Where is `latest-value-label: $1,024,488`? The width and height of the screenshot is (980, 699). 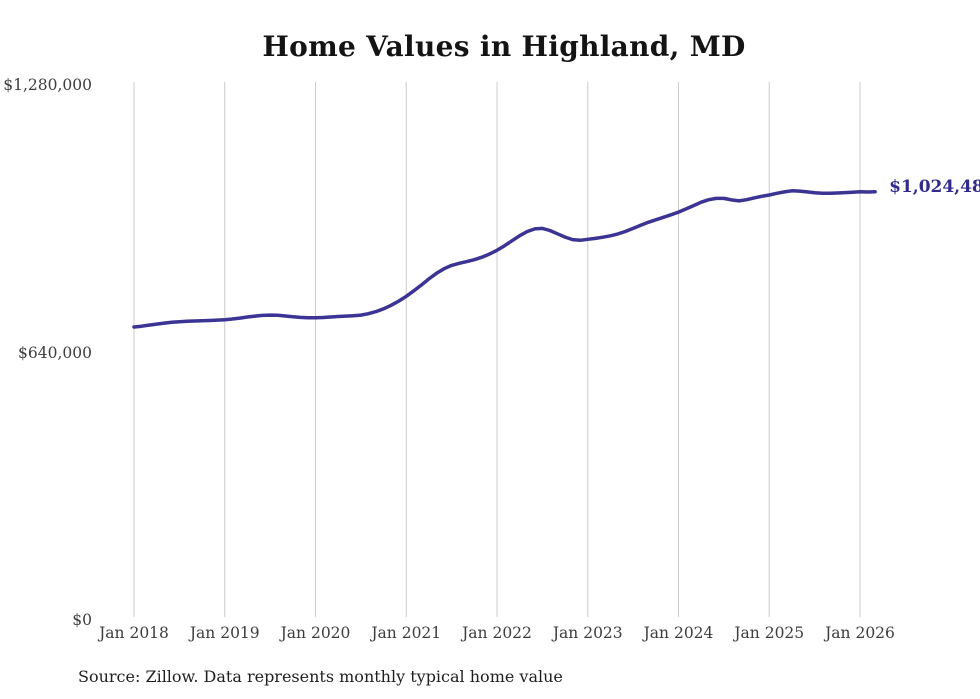 latest-value-label: $1,024,488 is located at coordinates (934, 186).